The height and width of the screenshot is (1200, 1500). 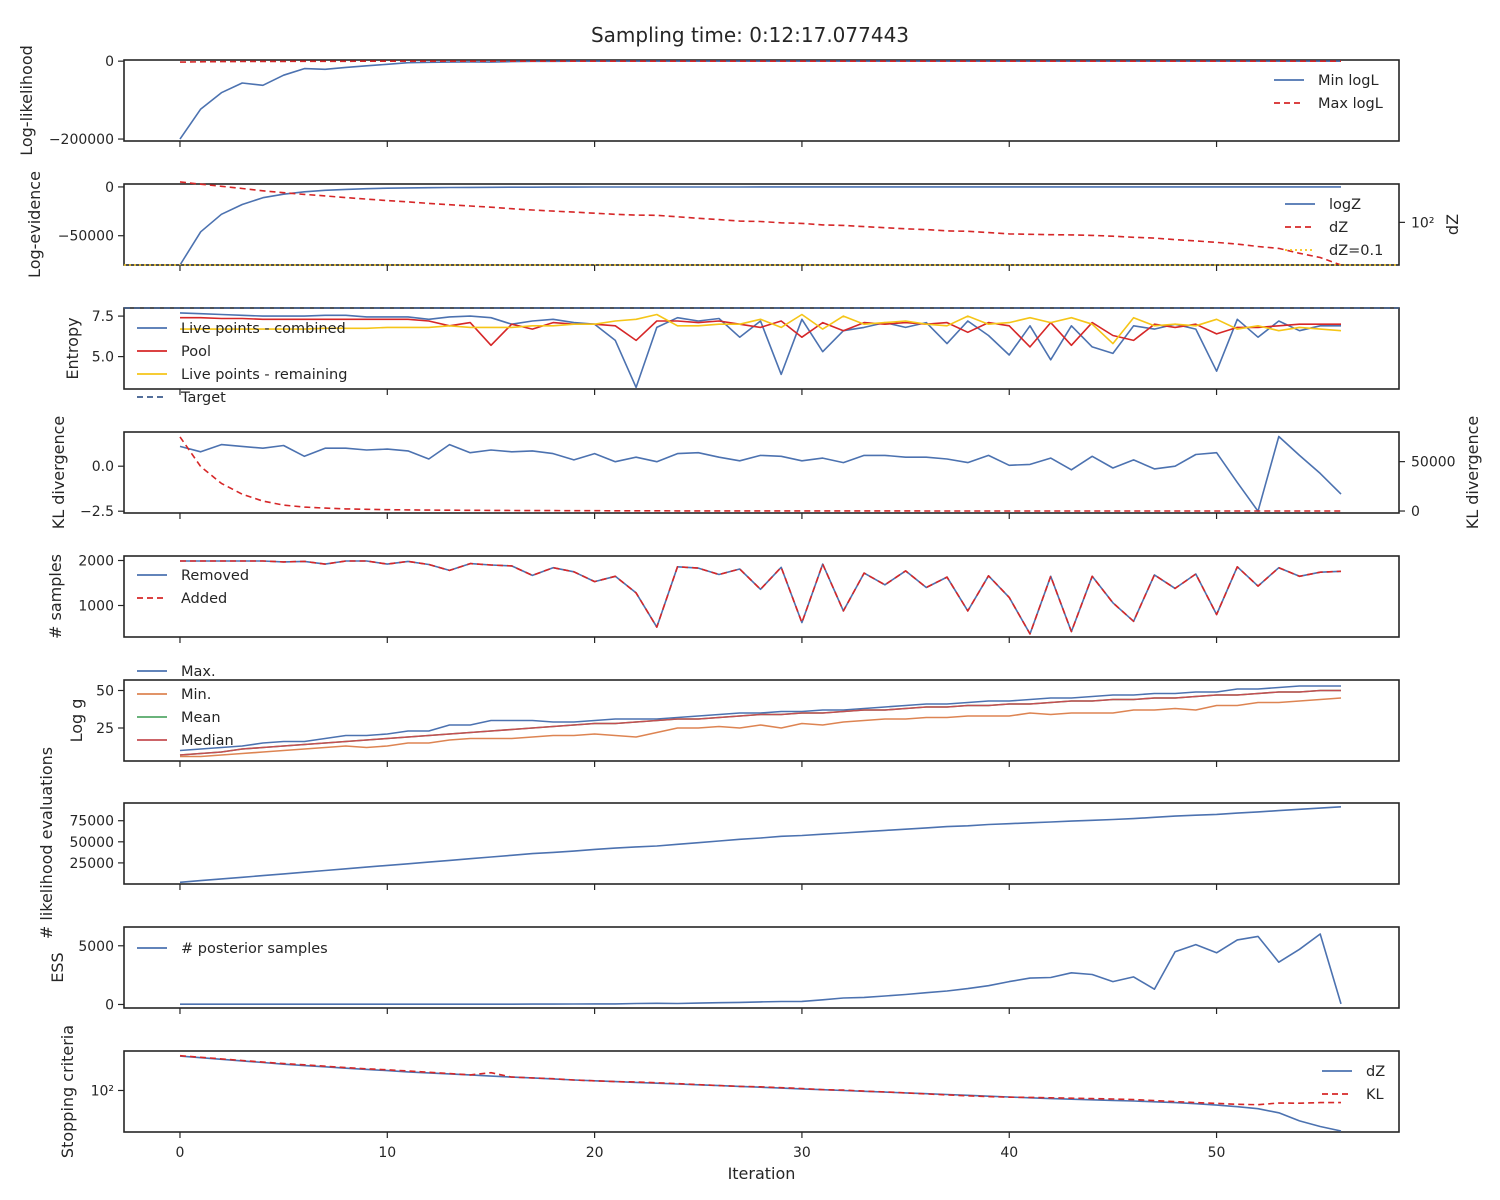 What do you see at coordinates (203, 398) in the screenshot?
I see `legend-label: Target` at bounding box center [203, 398].